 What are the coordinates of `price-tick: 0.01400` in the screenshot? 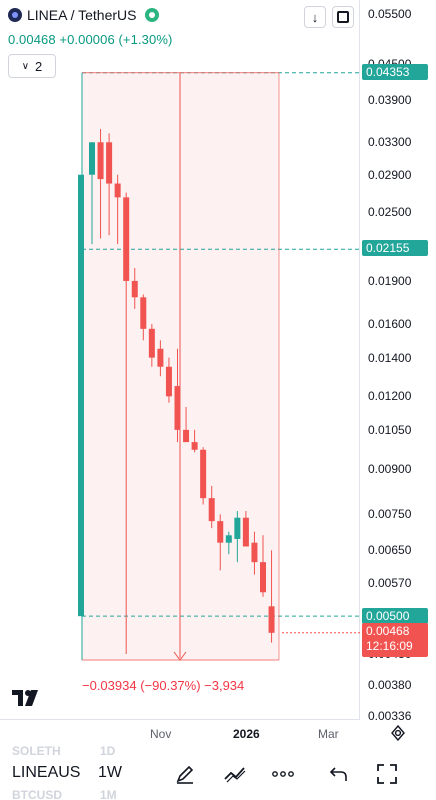 It's located at (390, 357).